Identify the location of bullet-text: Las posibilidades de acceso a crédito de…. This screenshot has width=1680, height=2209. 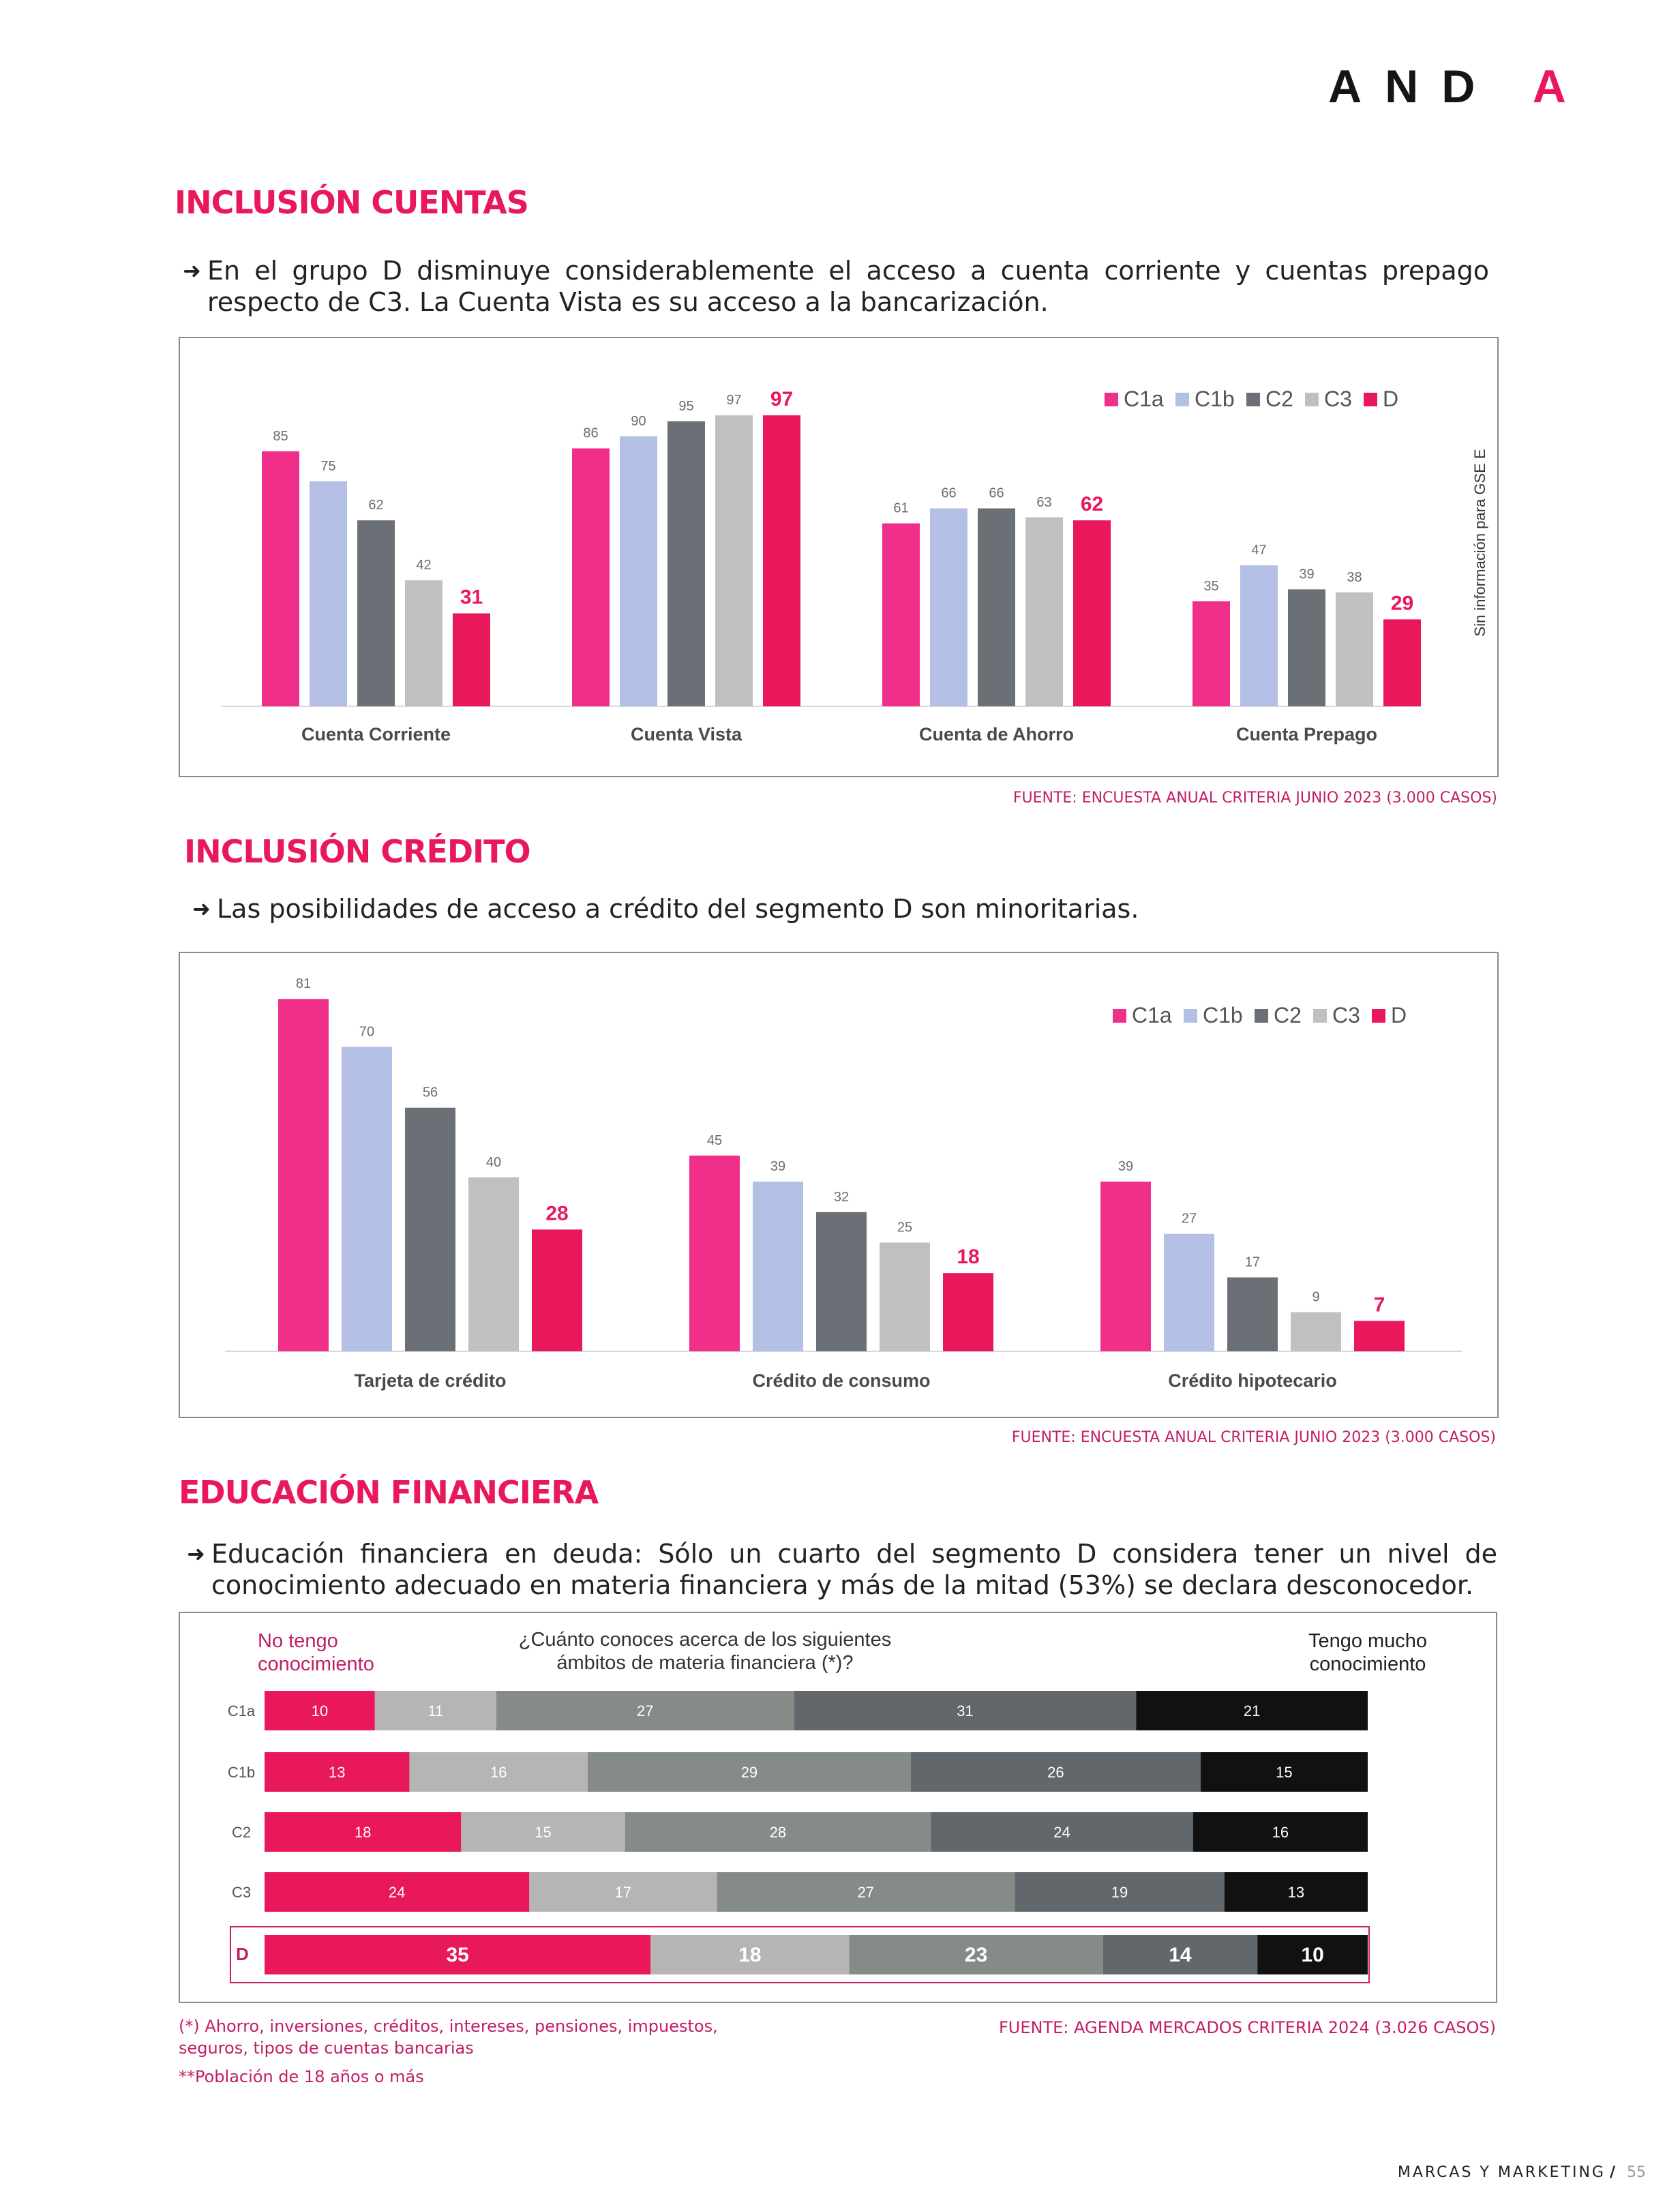
(678, 909).